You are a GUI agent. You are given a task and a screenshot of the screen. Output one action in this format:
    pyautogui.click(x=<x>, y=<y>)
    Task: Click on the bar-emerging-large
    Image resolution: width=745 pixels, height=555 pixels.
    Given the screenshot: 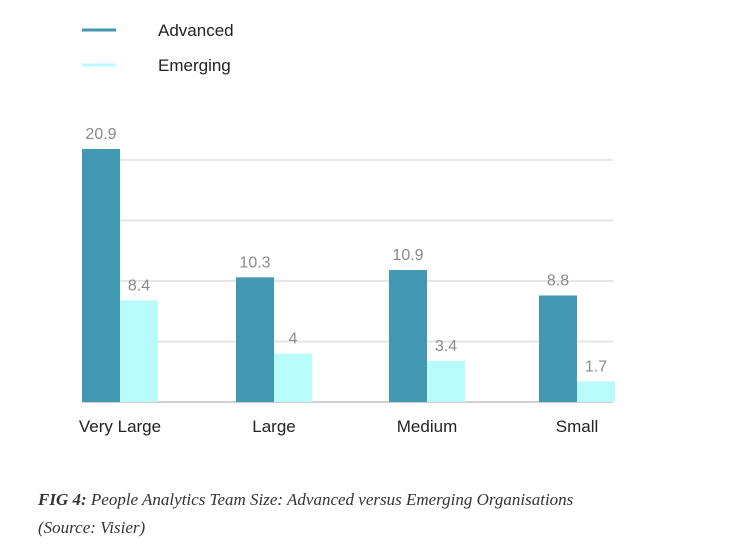 What is the action you would take?
    pyautogui.click(x=293, y=377)
    